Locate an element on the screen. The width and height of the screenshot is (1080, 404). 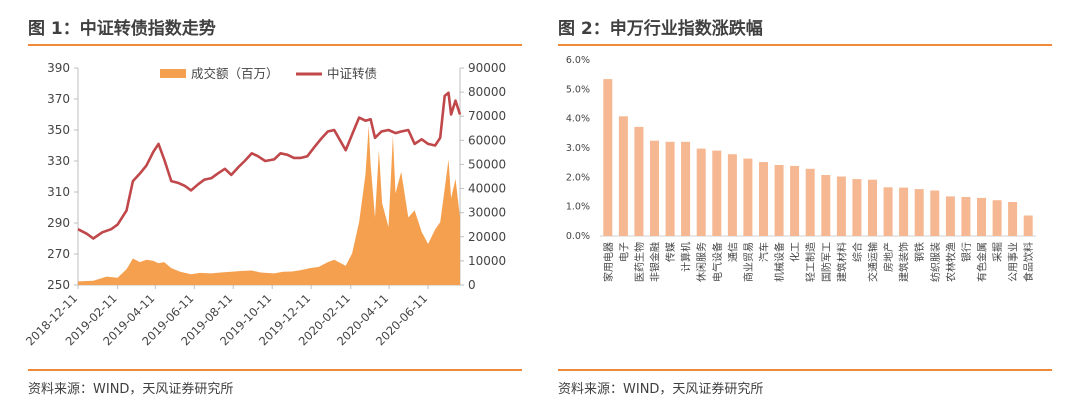
left-y-tick-label: 270 is located at coordinates (58, 254).